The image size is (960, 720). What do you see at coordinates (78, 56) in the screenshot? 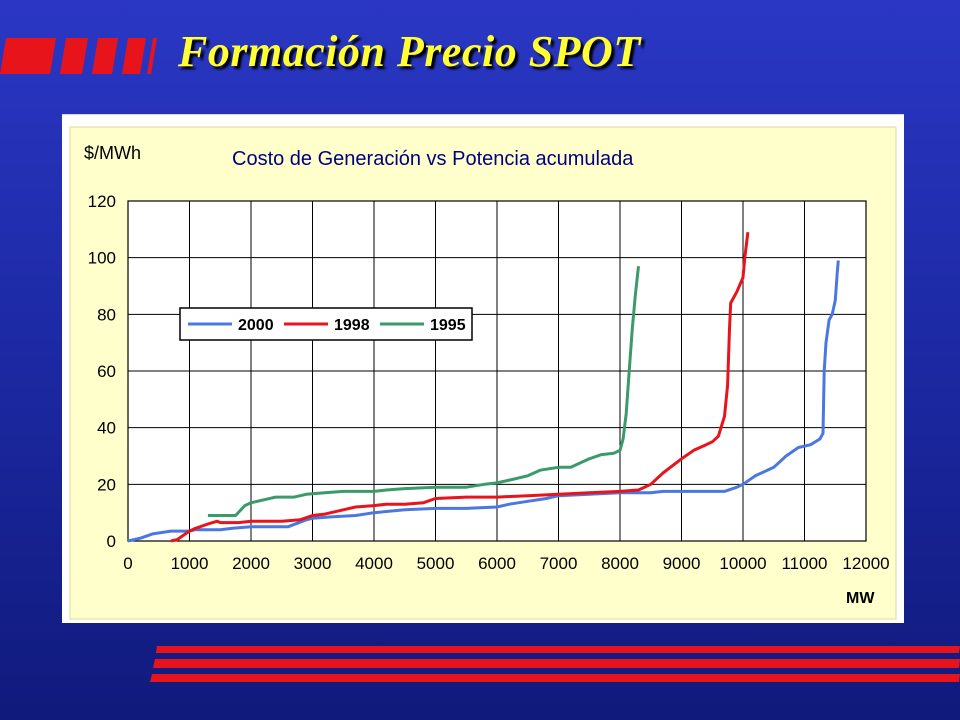
I see `title-decoration-stripes` at bounding box center [78, 56].